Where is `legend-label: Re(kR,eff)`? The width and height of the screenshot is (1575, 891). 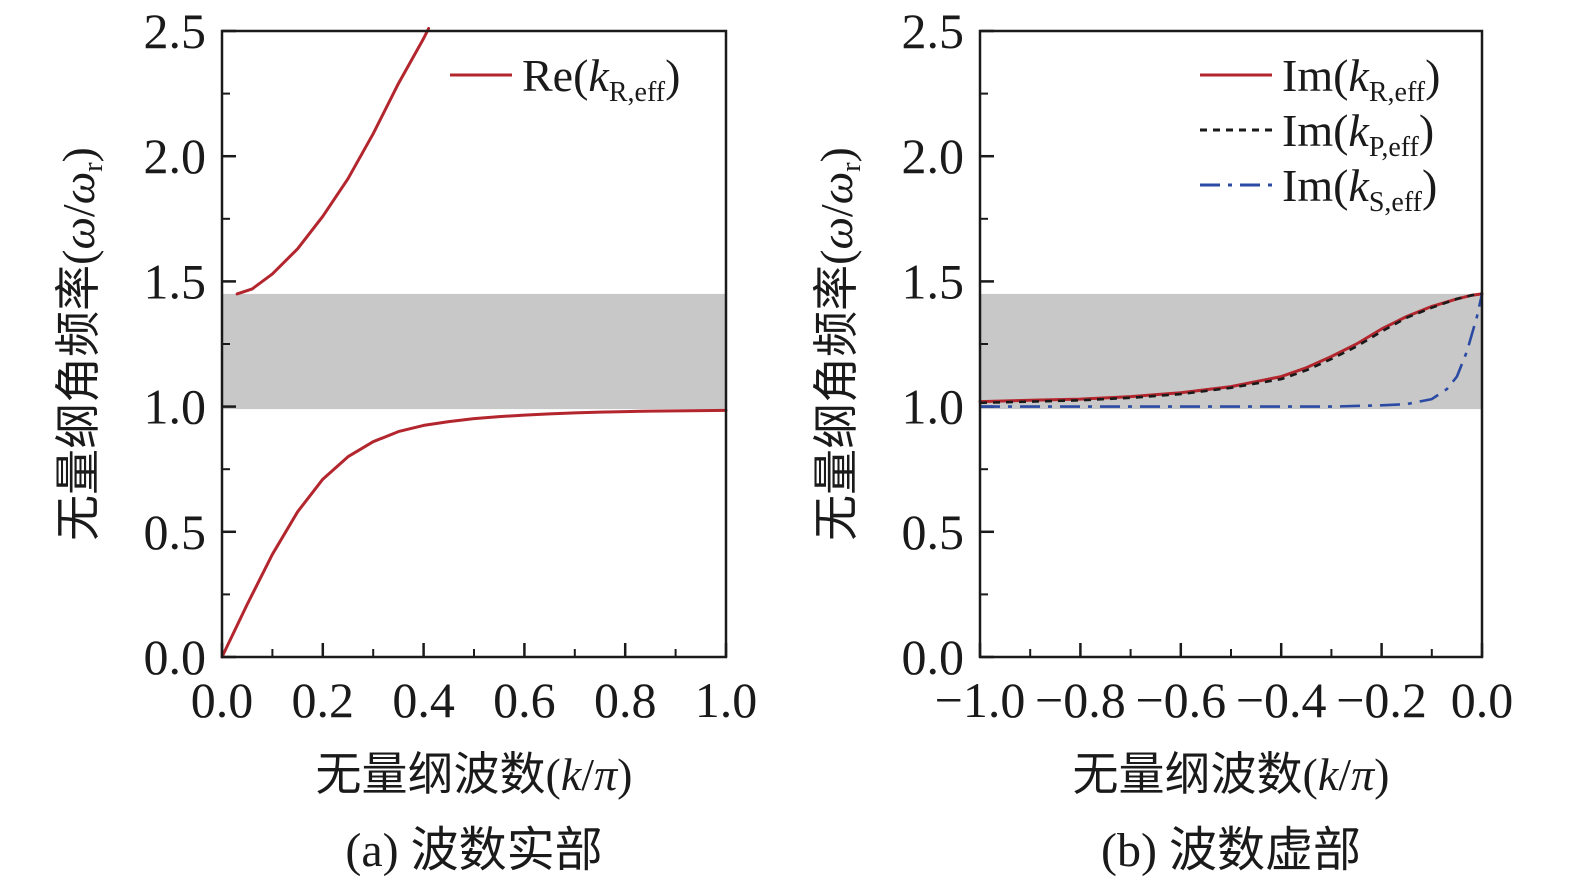 legend-label: Re(kR,eff) is located at coordinates (601, 79).